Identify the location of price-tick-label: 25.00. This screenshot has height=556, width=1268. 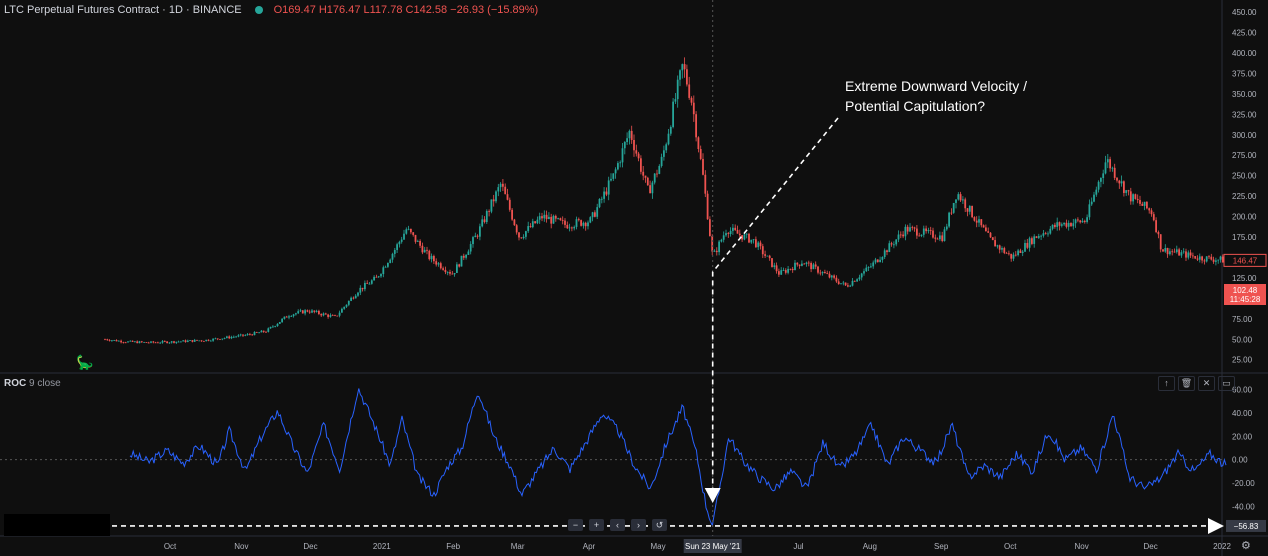
(1242, 360).